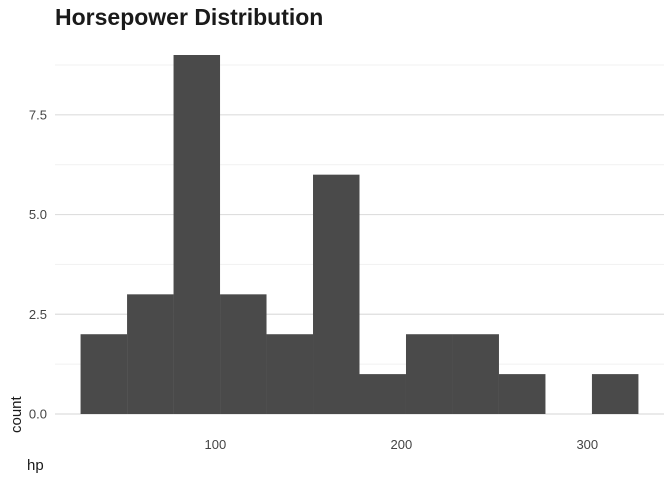 The height and width of the screenshot is (480, 672). I want to click on y-tick-label: 0.0, so click(38, 414).